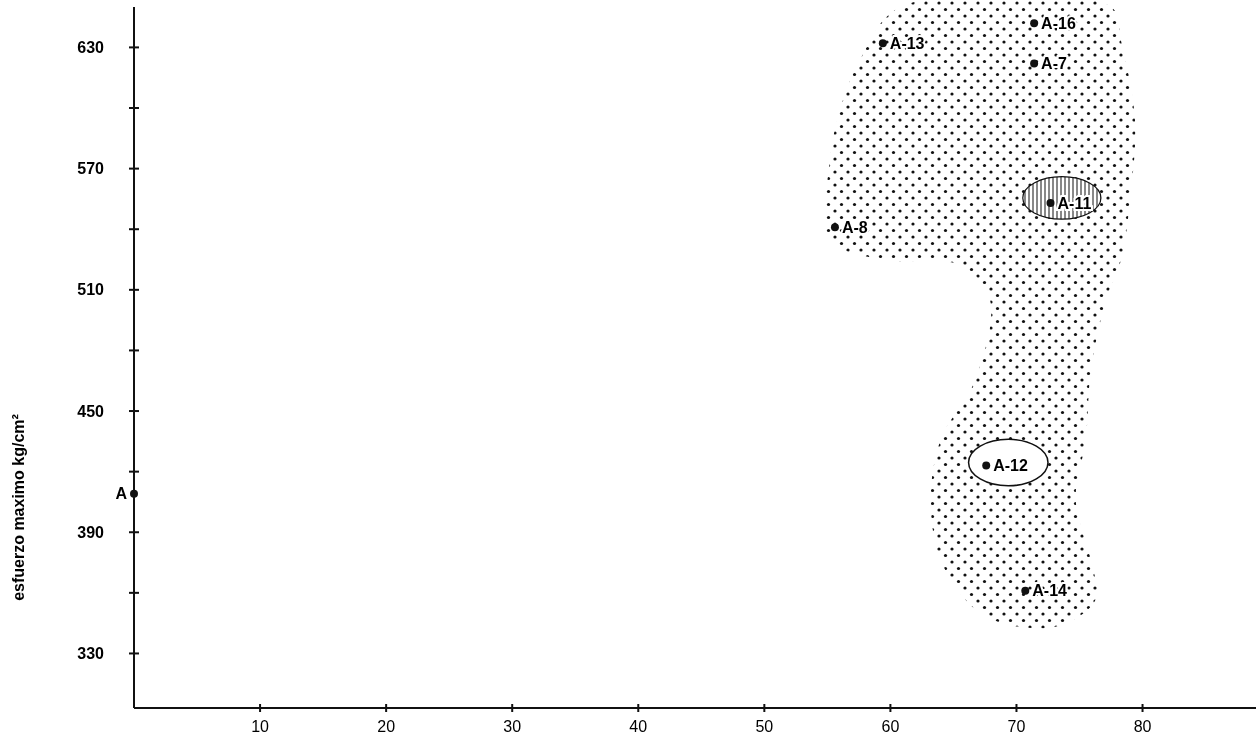 The image size is (1258, 742). What do you see at coordinates (854, 227) in the screenshot?
I see `data-label: A-8` at bounding box center [854, 227].